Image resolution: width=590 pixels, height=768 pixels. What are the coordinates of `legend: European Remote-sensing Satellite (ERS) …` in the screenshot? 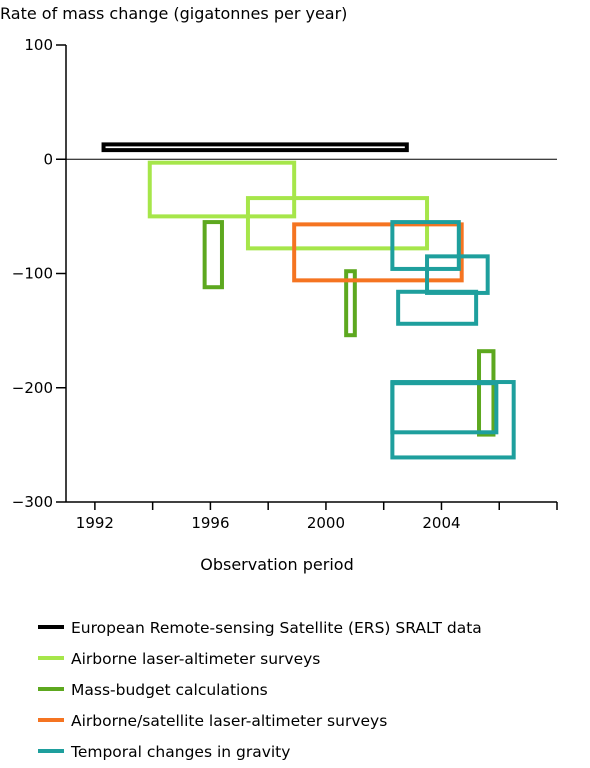 It's located at (260, 690).